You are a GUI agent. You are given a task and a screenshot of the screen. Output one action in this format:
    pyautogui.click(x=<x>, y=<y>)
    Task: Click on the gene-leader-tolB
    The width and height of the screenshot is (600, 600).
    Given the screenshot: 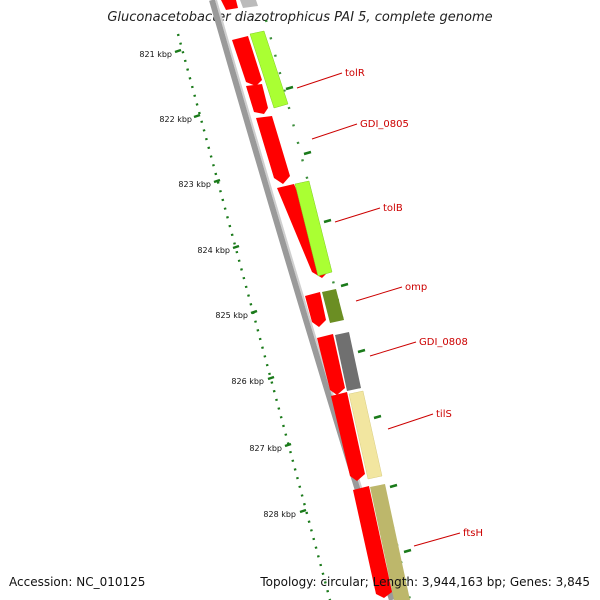 What is the action you would take?
    pyautogui.click(x=357, y=215)
    